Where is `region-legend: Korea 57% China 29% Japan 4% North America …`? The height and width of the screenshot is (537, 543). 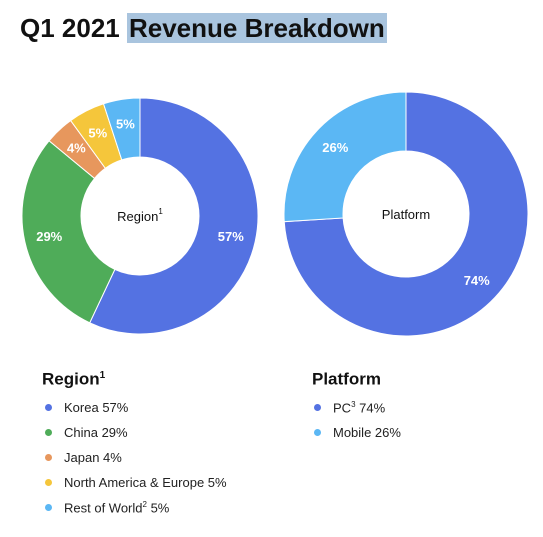 region-legend: Korea 57% China 29% Japan 4% North America … is located at coordinates (136, 457).